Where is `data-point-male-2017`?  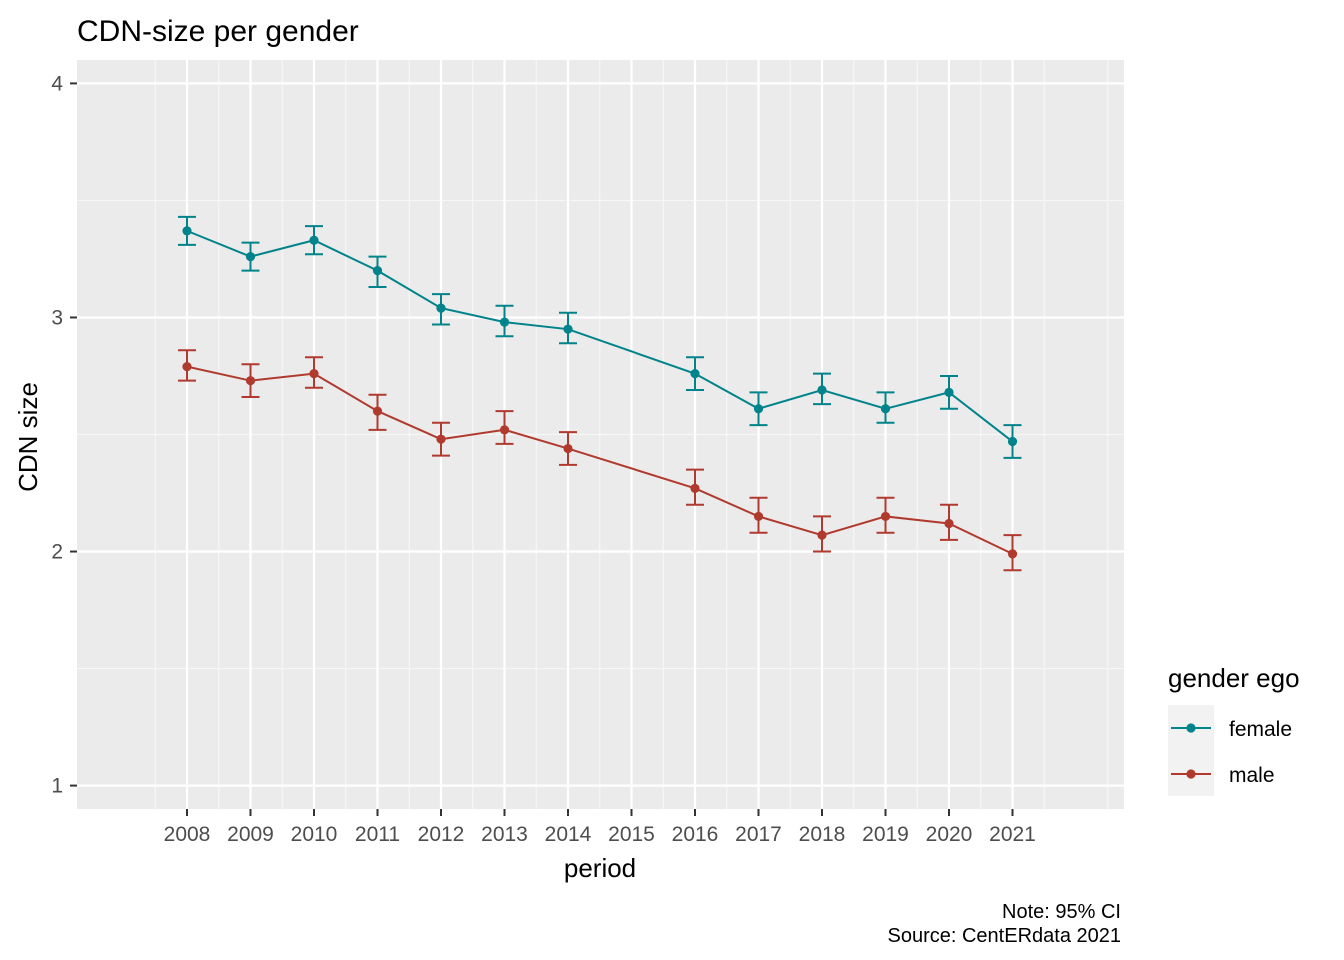
data-point-male-2017 is located at coordinates (758, 516).